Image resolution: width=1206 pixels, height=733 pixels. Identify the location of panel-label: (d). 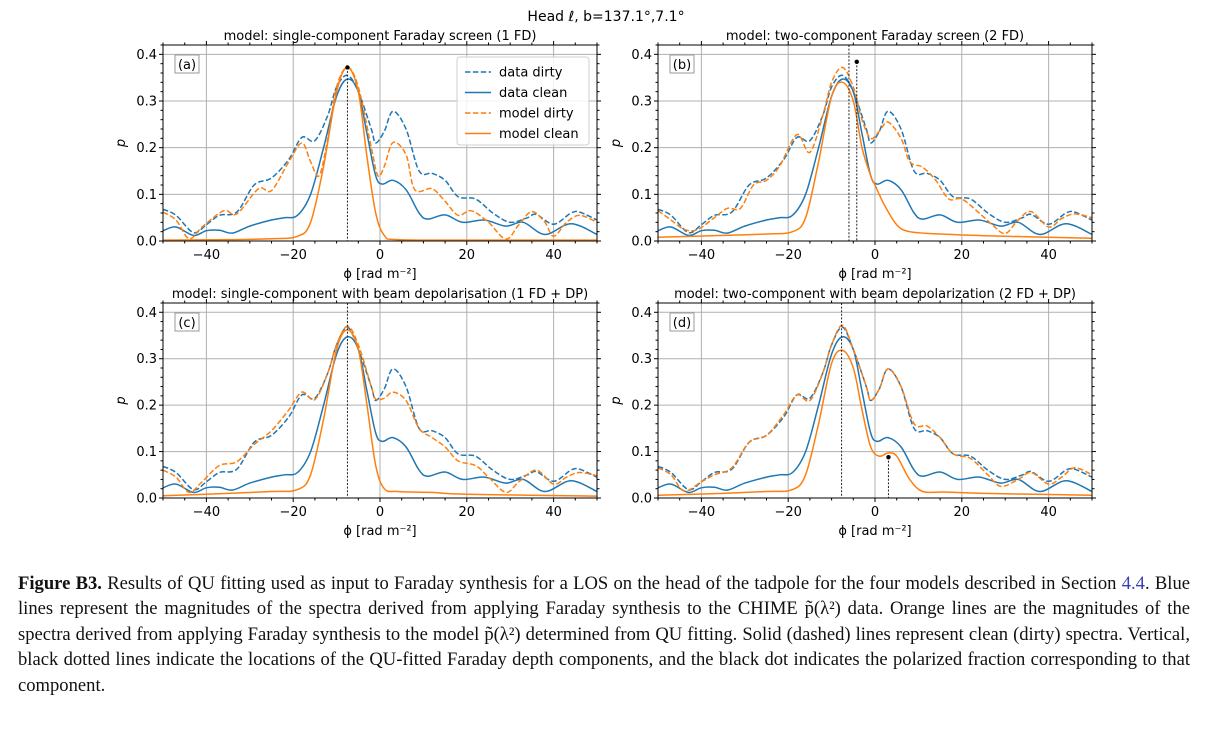
(682, 323).